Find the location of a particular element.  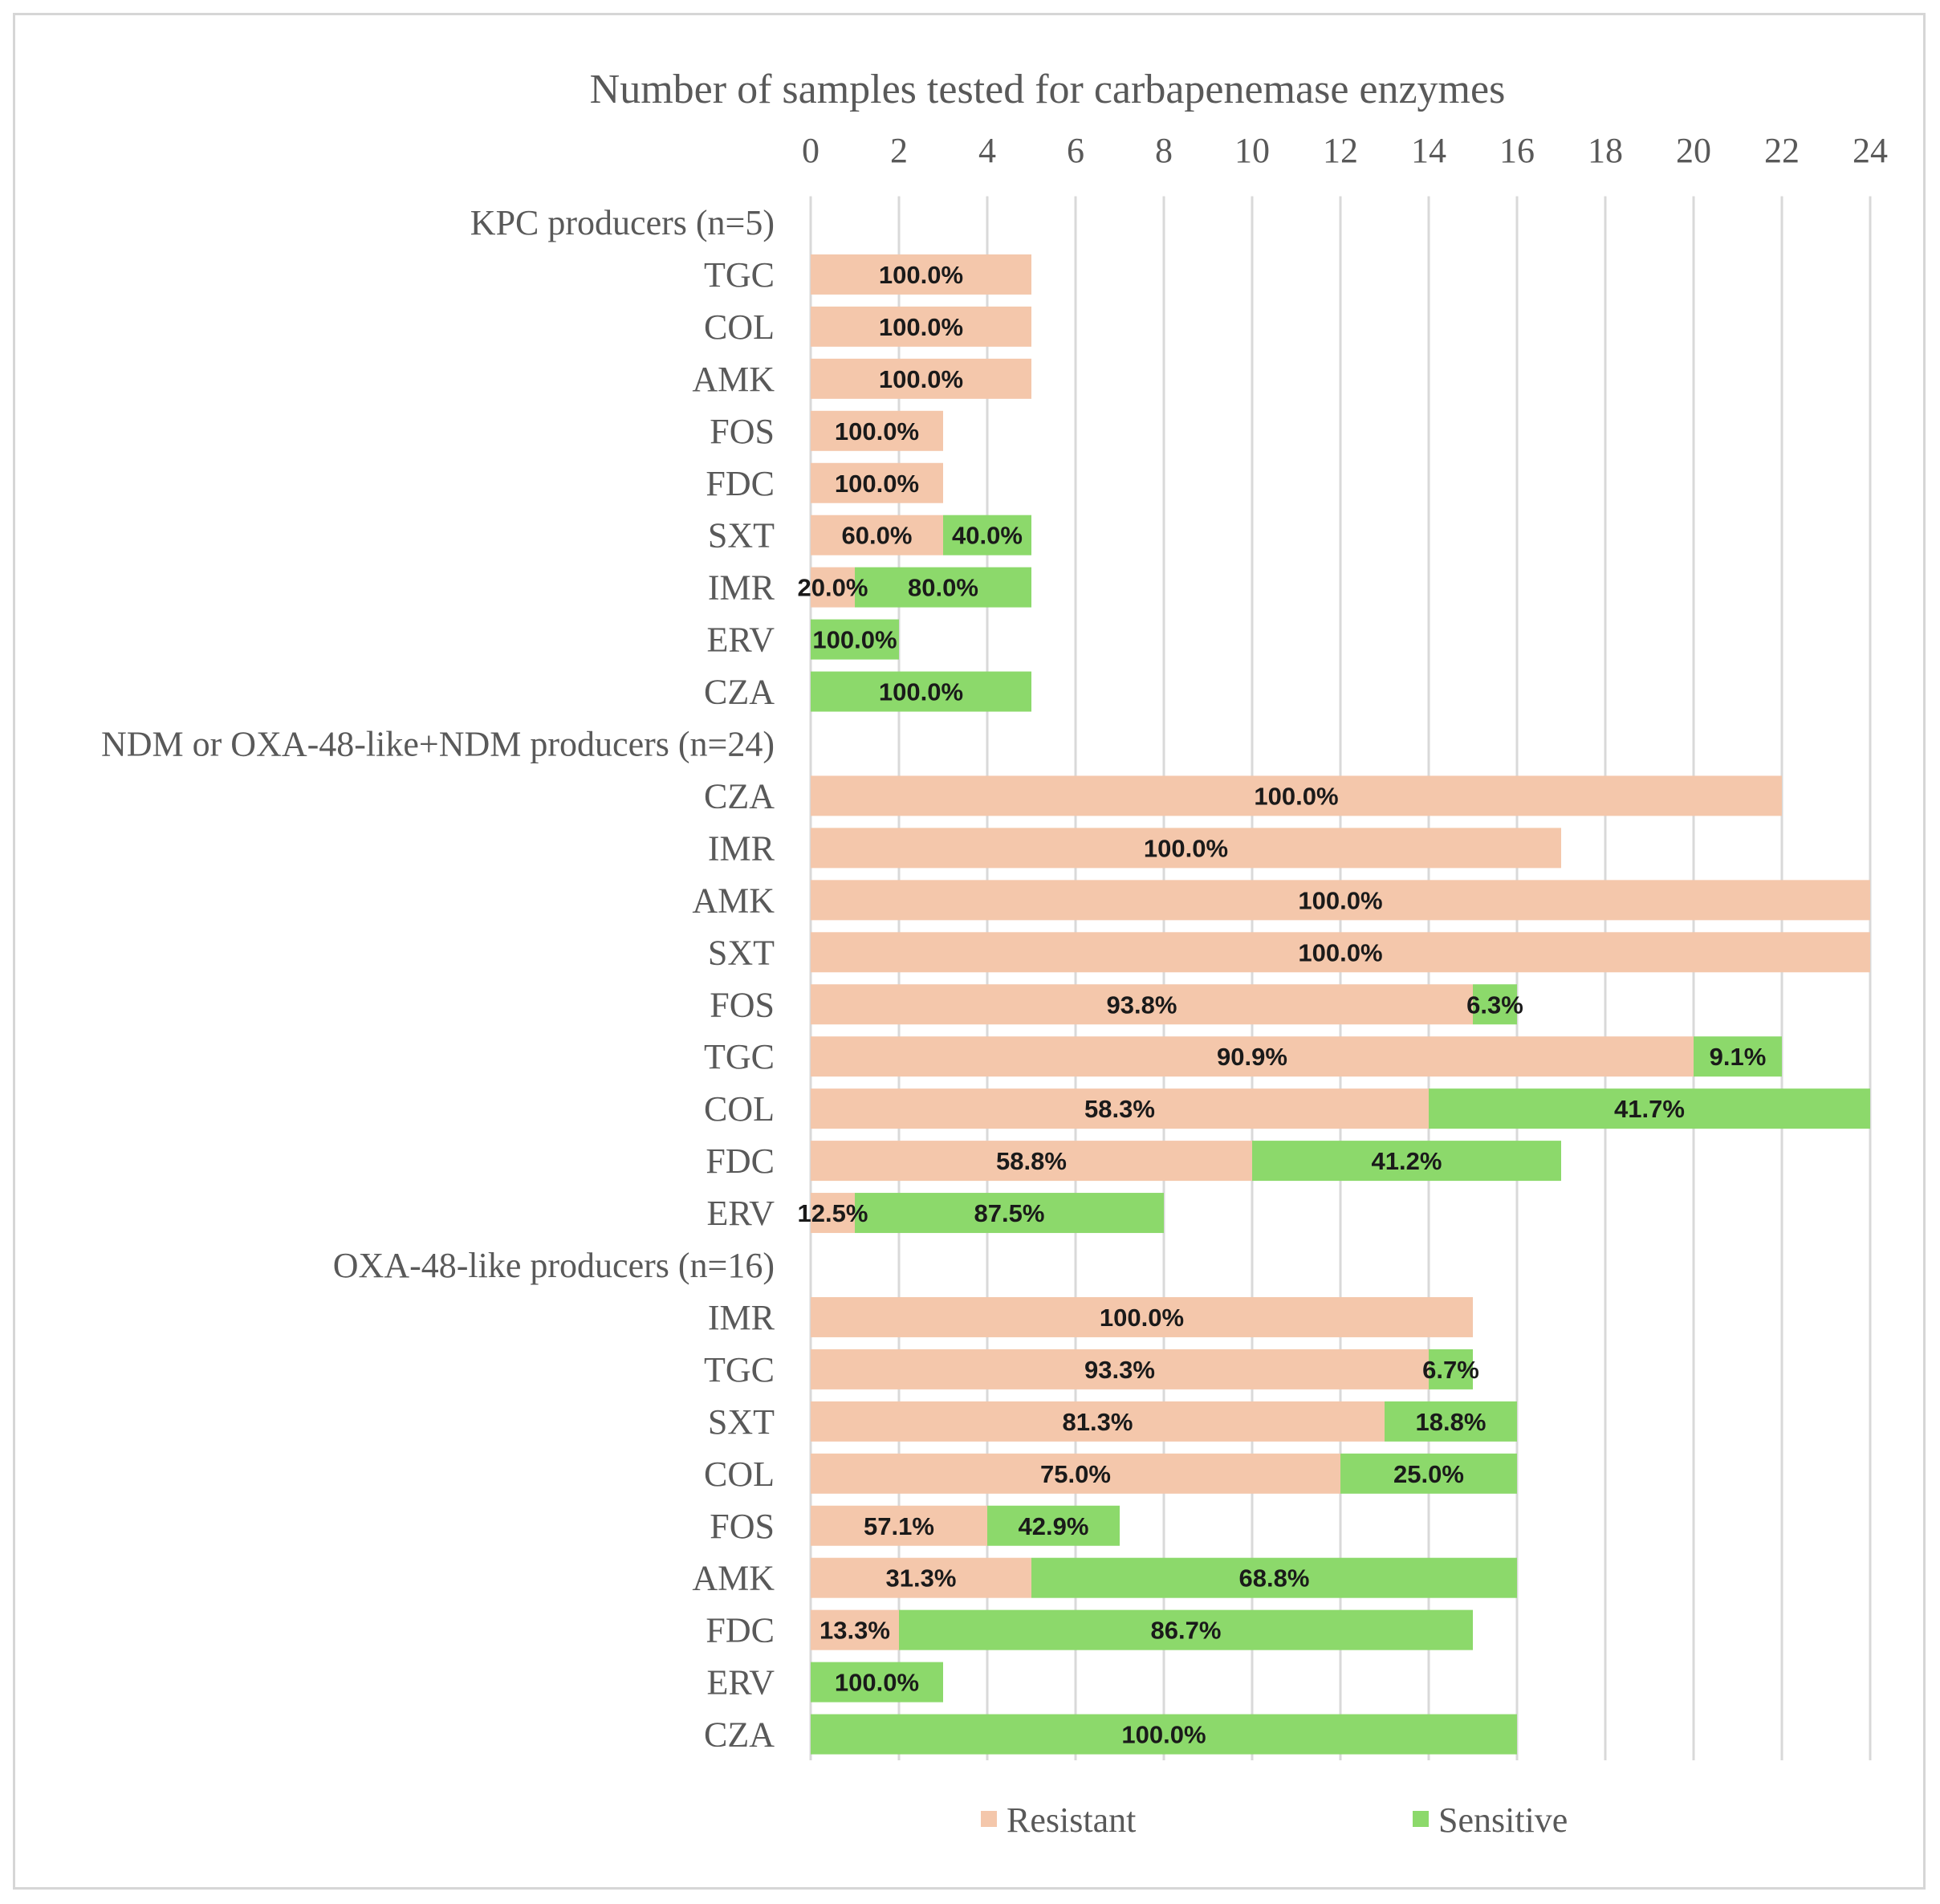

x-tick-label: 12 is located at coordinates (1340, 150).